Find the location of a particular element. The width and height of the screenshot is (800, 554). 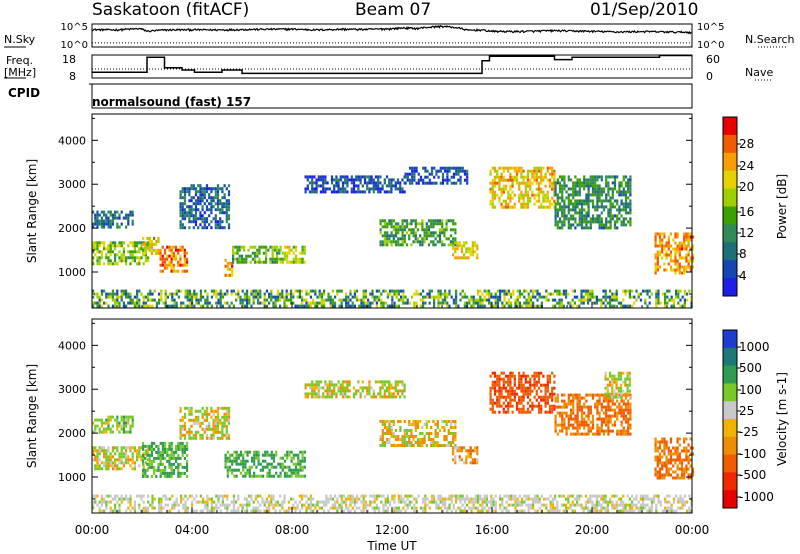

station-title: Saskatoon (fitACF) is located at coordinates (171, 10).